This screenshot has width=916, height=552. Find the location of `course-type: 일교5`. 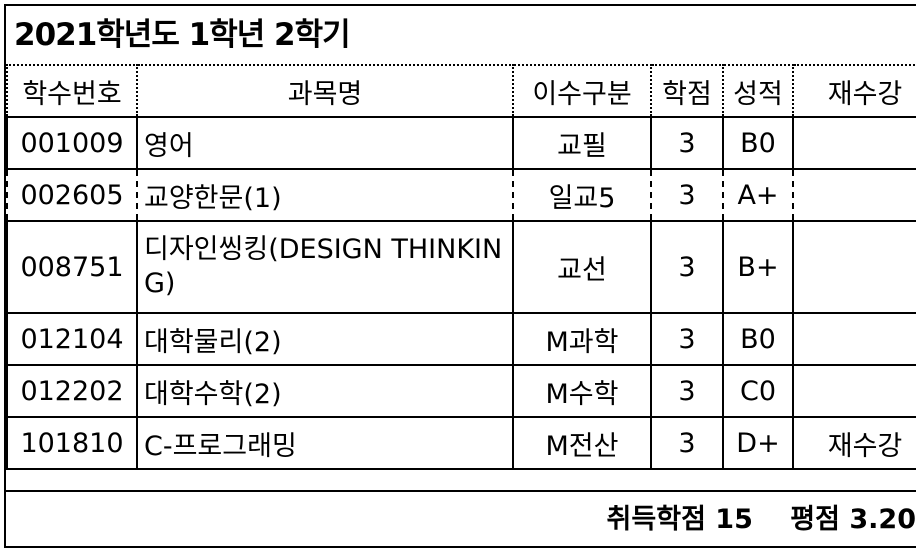

course-type: 일교5 is located at coordinates (582, 195).